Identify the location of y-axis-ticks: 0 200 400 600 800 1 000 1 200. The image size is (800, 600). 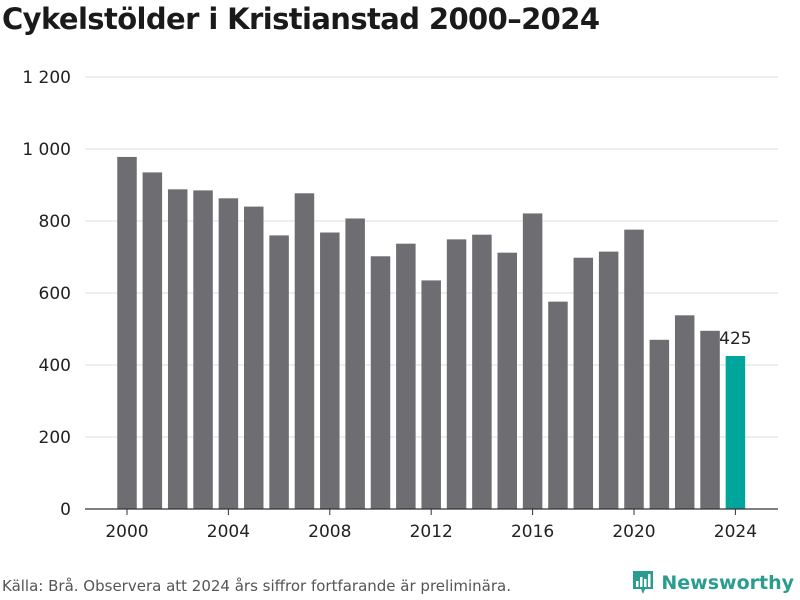
(46, 294).